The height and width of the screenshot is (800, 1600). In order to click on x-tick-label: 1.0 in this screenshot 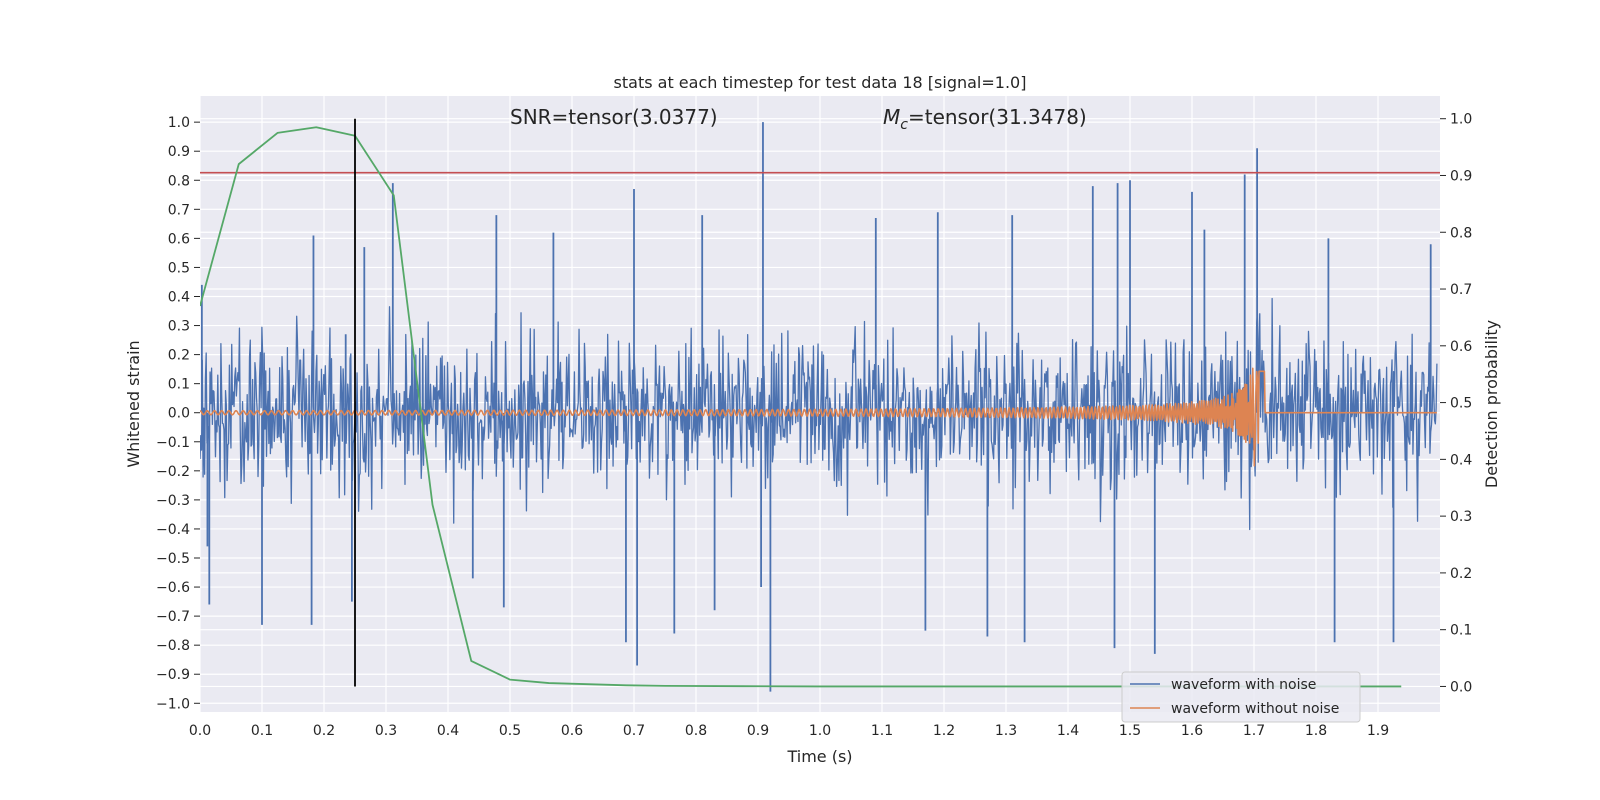, I will do `click(820, 731)`.